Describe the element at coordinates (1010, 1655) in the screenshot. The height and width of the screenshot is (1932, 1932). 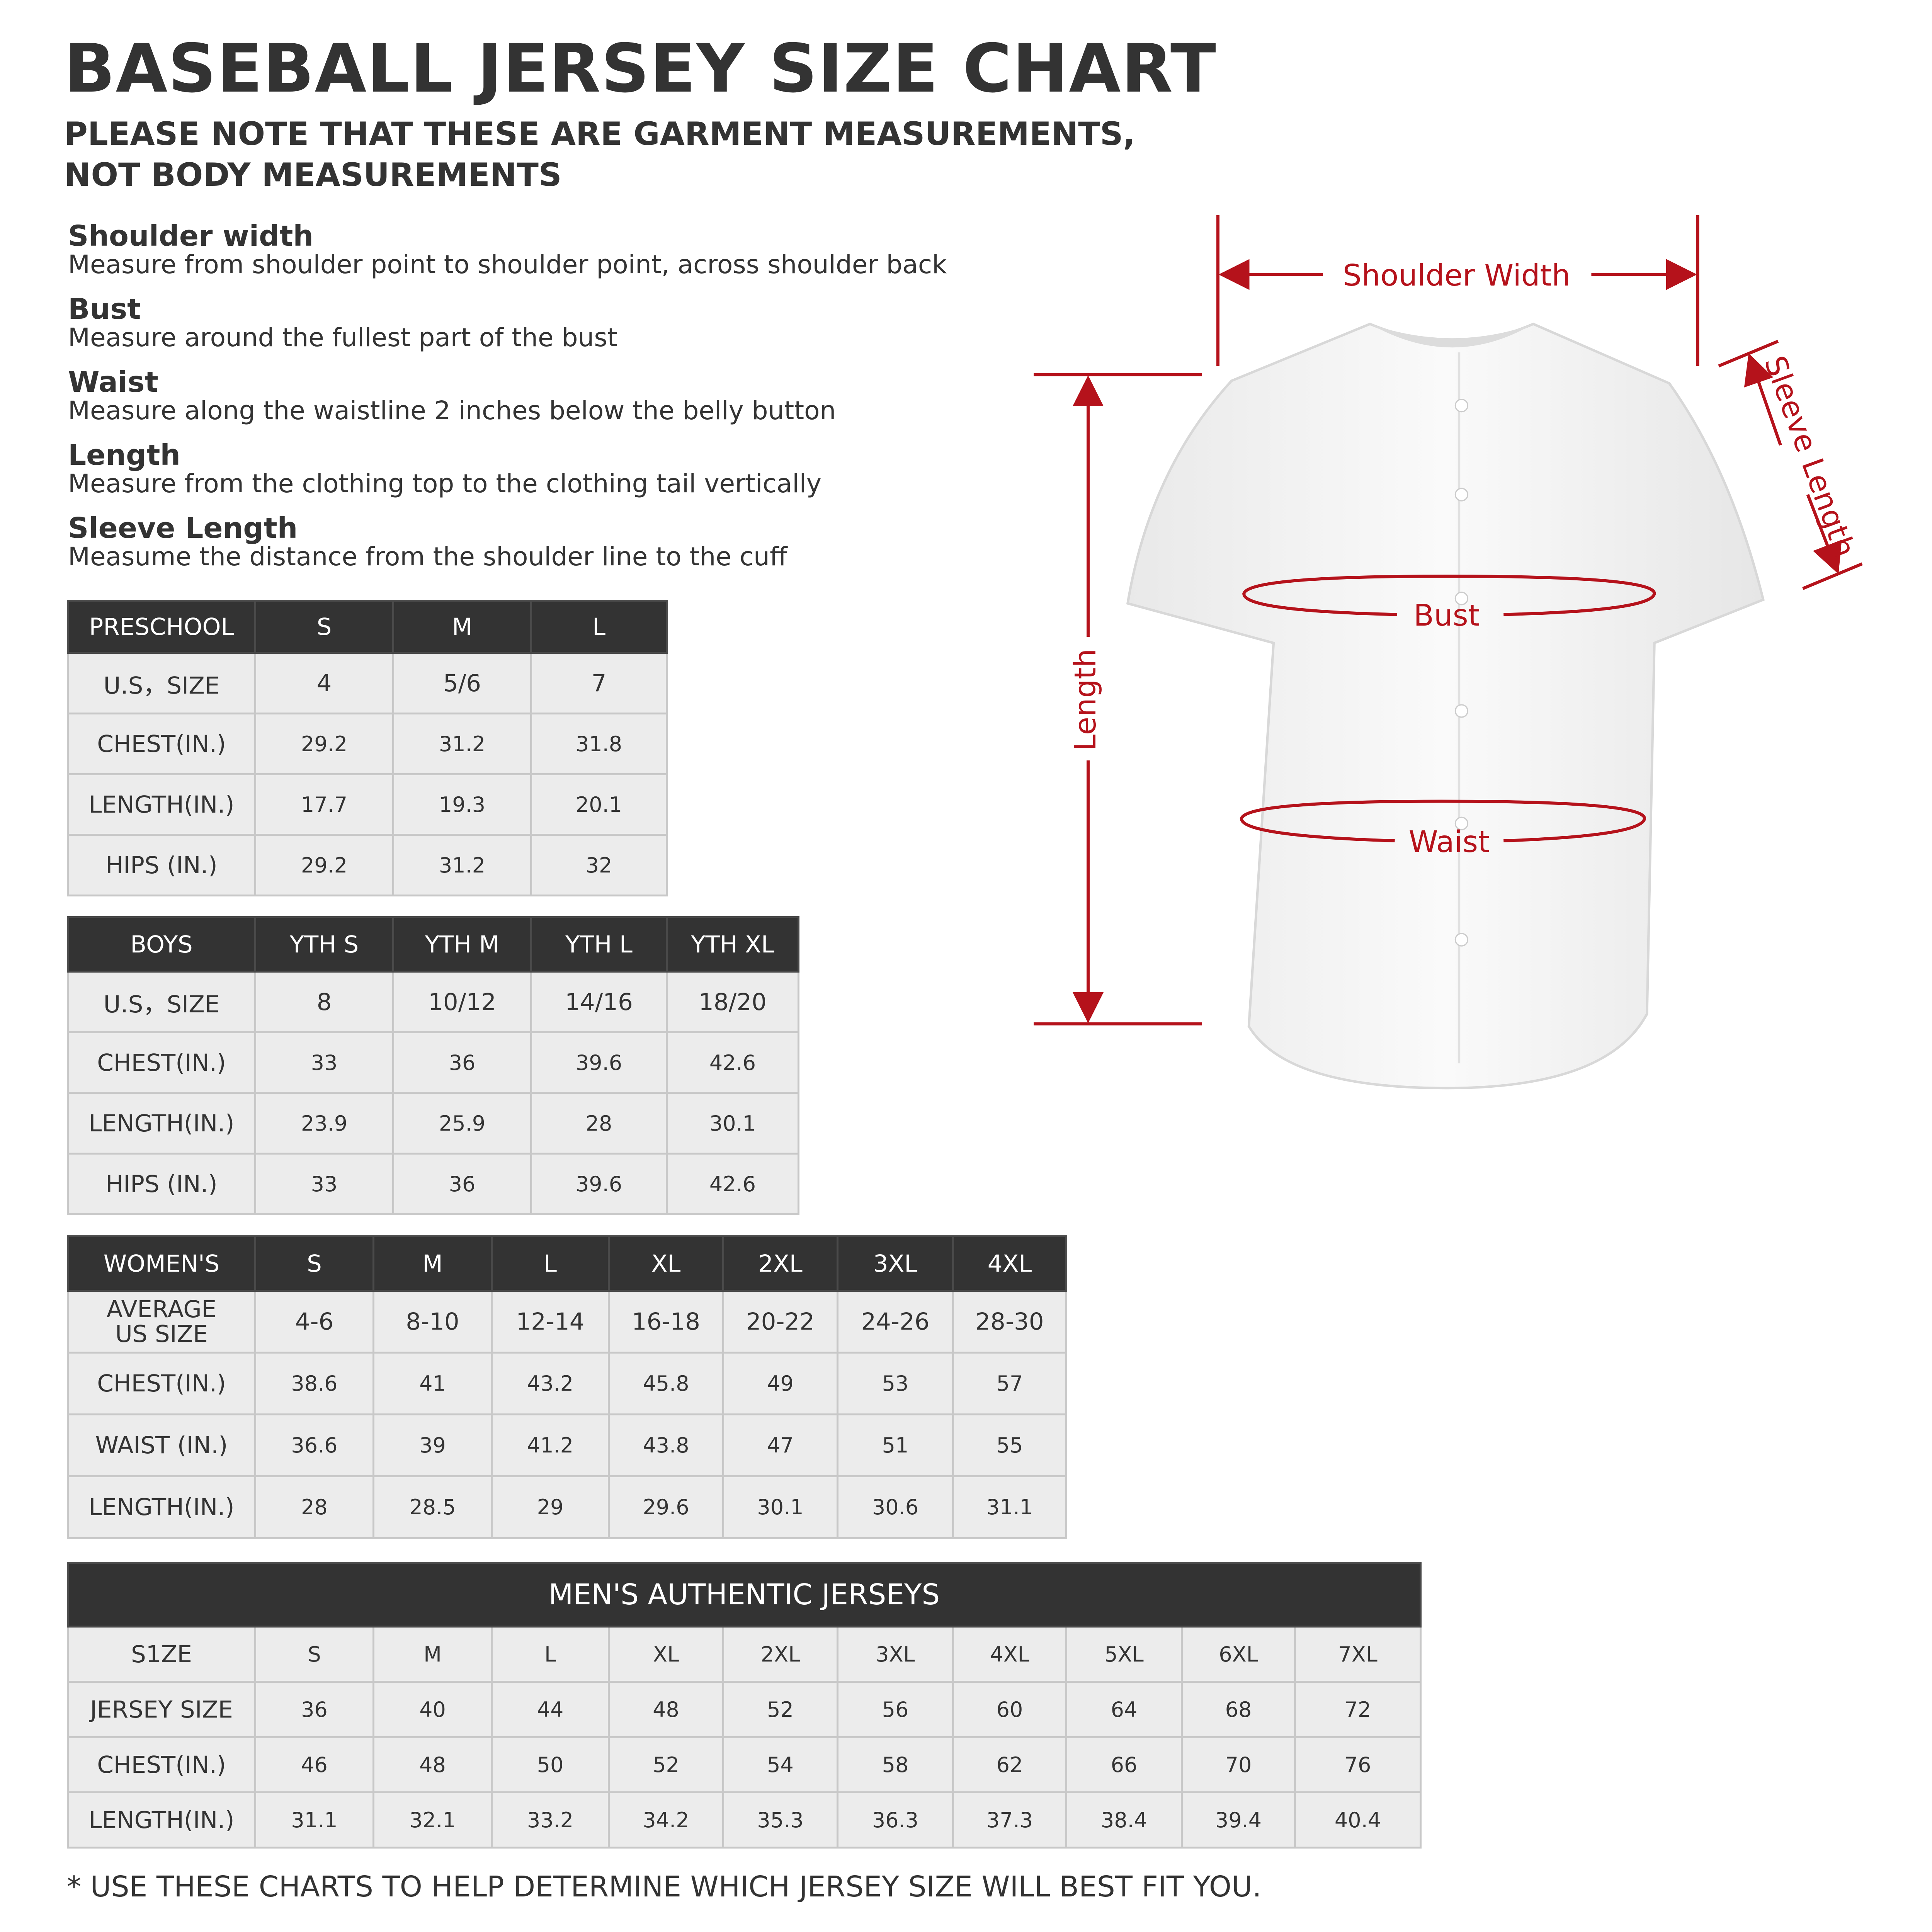
I see `table-cell: 4XL` at that location.